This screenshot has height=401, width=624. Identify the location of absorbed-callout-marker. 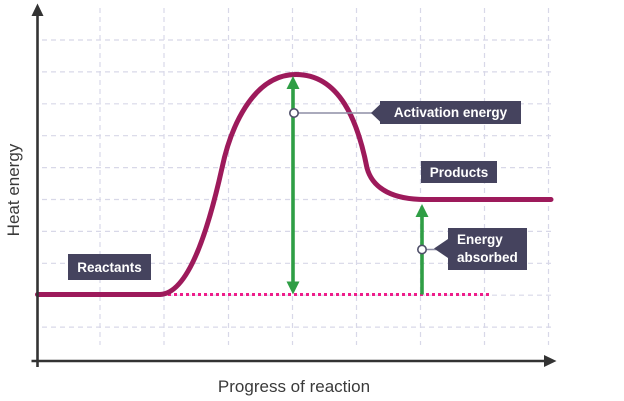
(421, 249).